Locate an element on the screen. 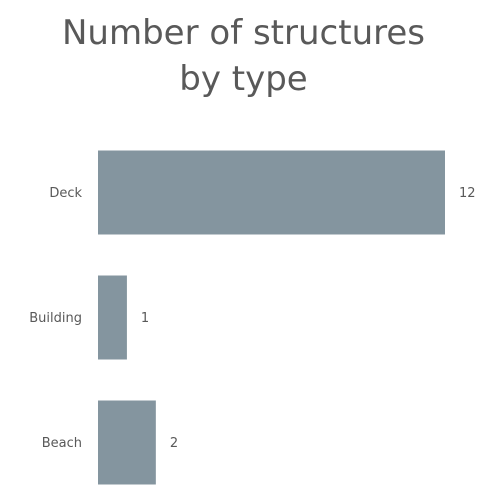 Image resolution: width=487 pixels, height=485 pixels. chart-title-line-2: by type is located at coordinates (243, 79).